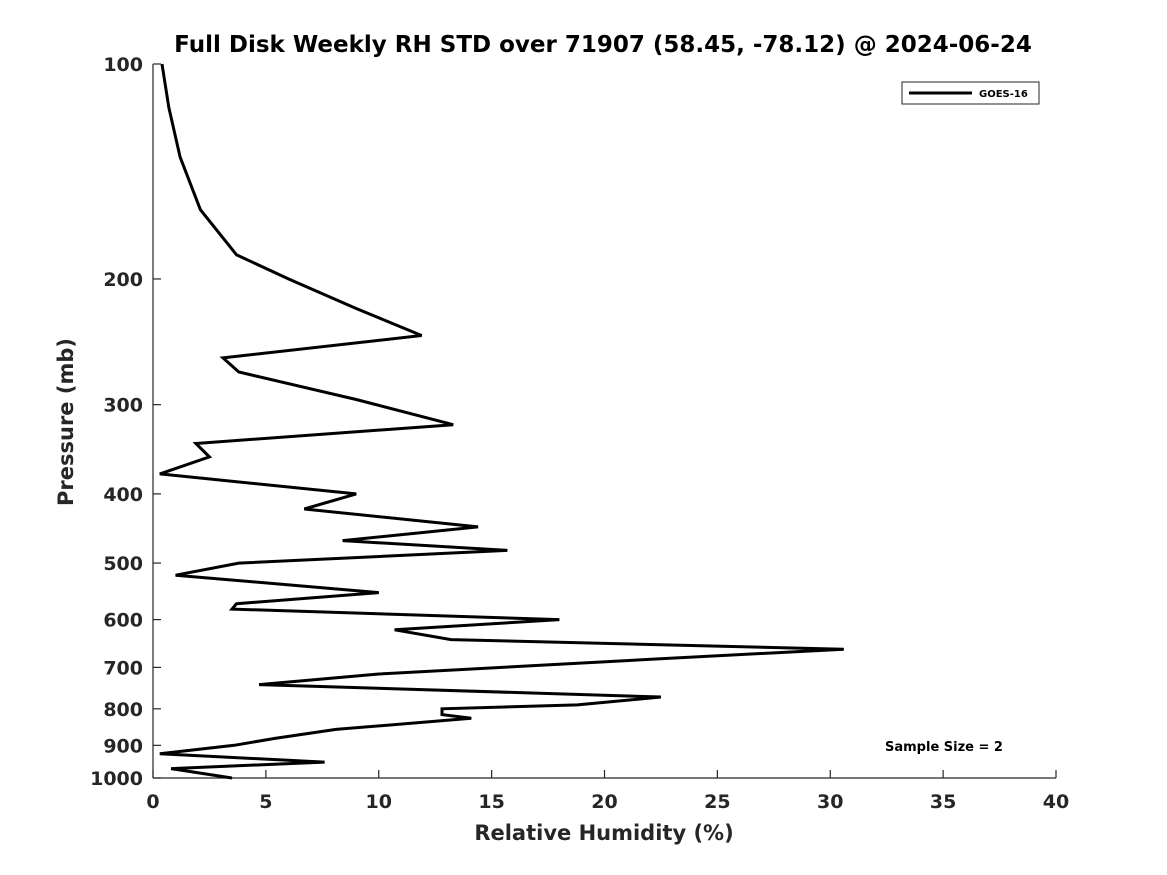 This screenshot has height=875, width=1167. Describe the element at coordinates (116, 779) in the screenshot. I see `y-tick-label: 1000` at that location.